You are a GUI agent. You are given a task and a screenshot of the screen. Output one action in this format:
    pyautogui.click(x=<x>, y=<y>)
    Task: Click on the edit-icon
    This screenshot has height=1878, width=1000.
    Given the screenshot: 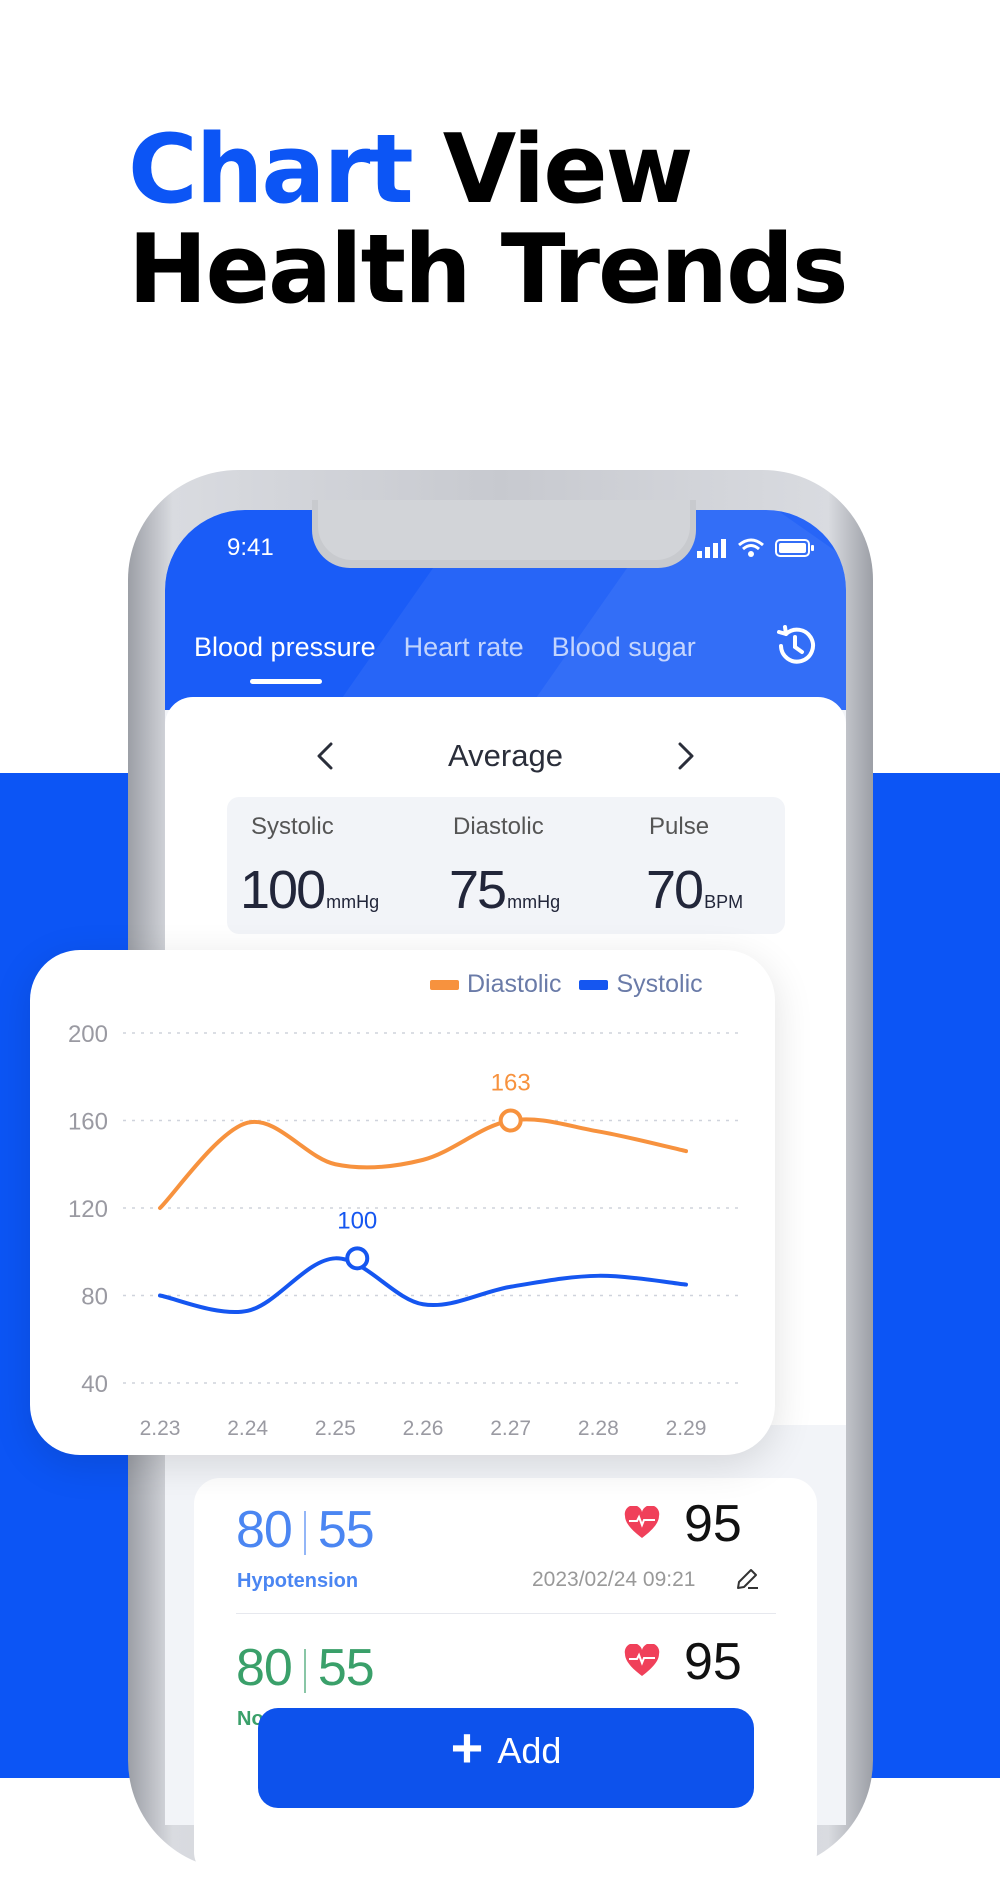 What is the action you would take?
    pyautogui.click(x=747, y=1579)
    